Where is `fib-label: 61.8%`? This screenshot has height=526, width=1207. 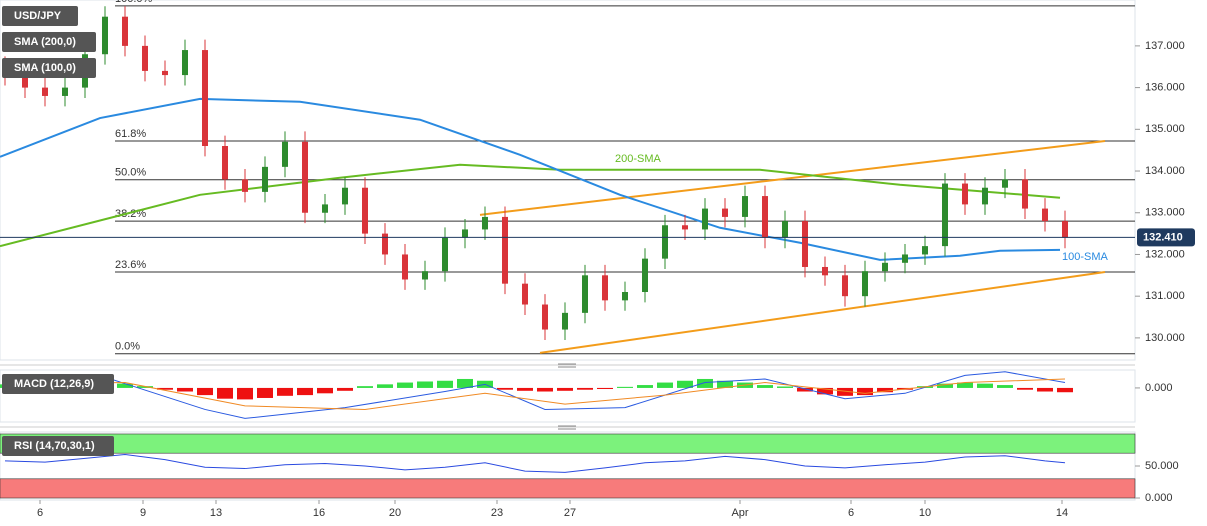
fib-label: 61.8% is located at coordinates (130, 134).